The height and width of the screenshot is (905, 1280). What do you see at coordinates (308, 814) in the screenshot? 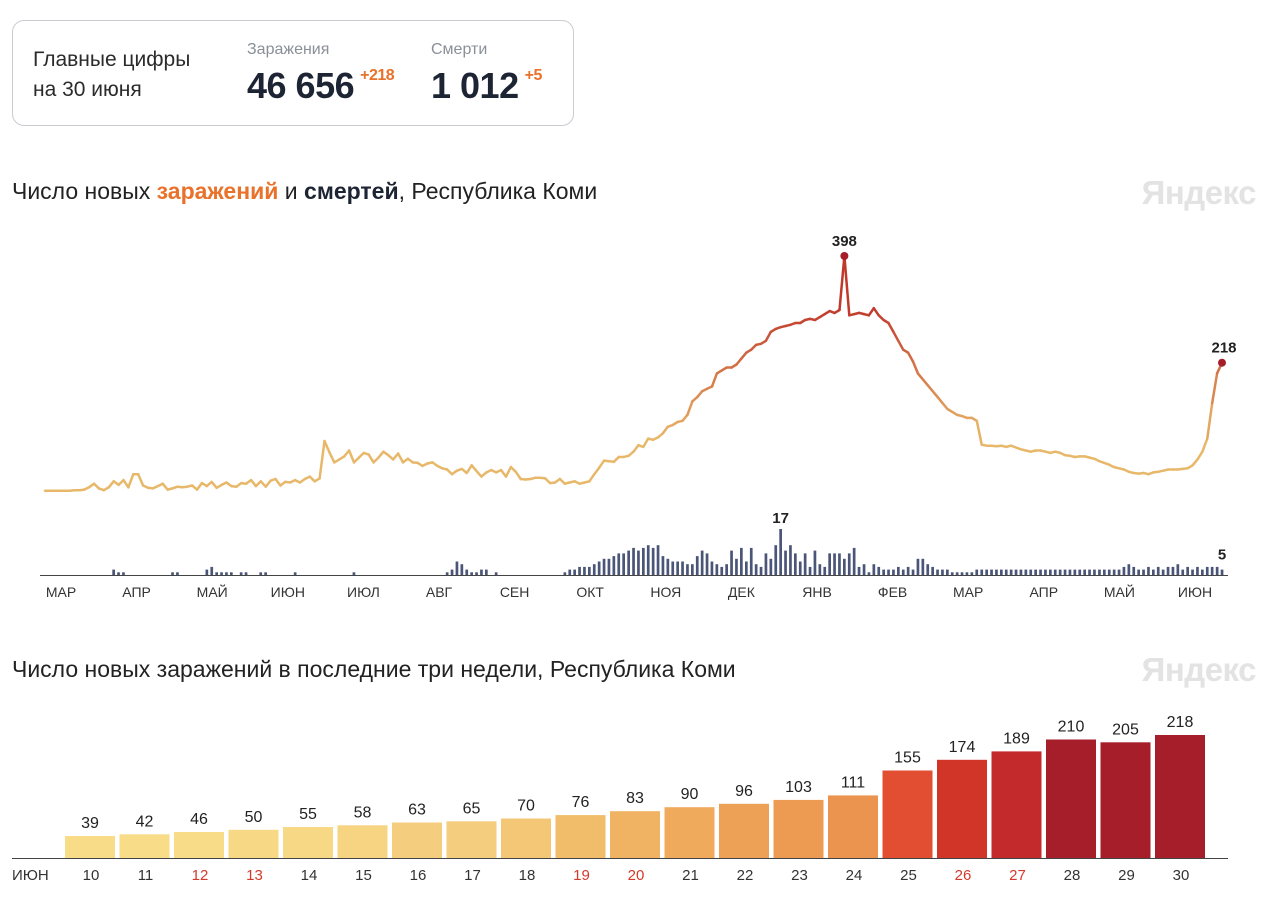
I see `chart2-bar-value: 55` at bounding box center [308, 814].